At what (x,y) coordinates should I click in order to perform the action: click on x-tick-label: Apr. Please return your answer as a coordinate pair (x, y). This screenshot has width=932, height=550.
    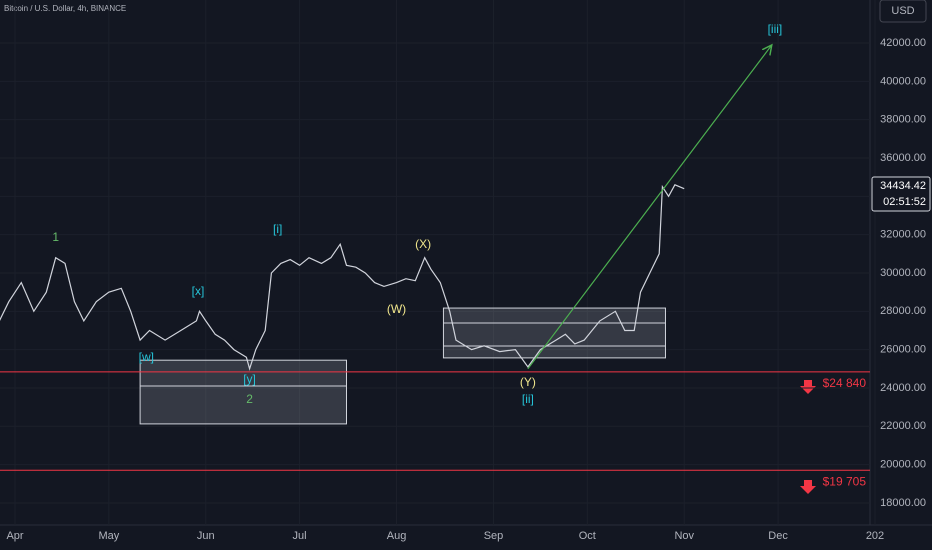
    Looking at the image, I should click on (14, 536).